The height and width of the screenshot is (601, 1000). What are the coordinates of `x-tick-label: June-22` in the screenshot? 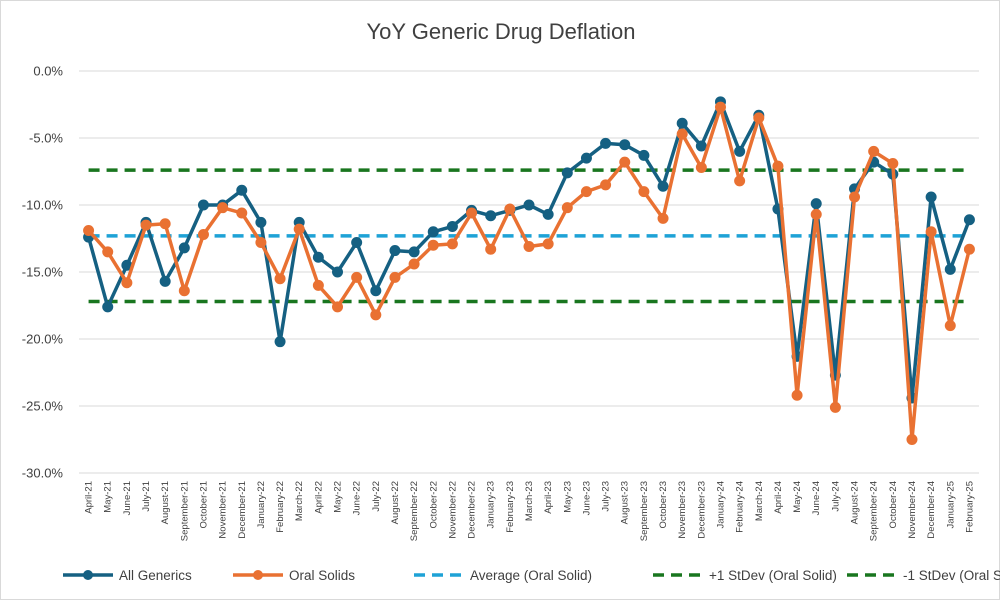 It's located at (357, 498).